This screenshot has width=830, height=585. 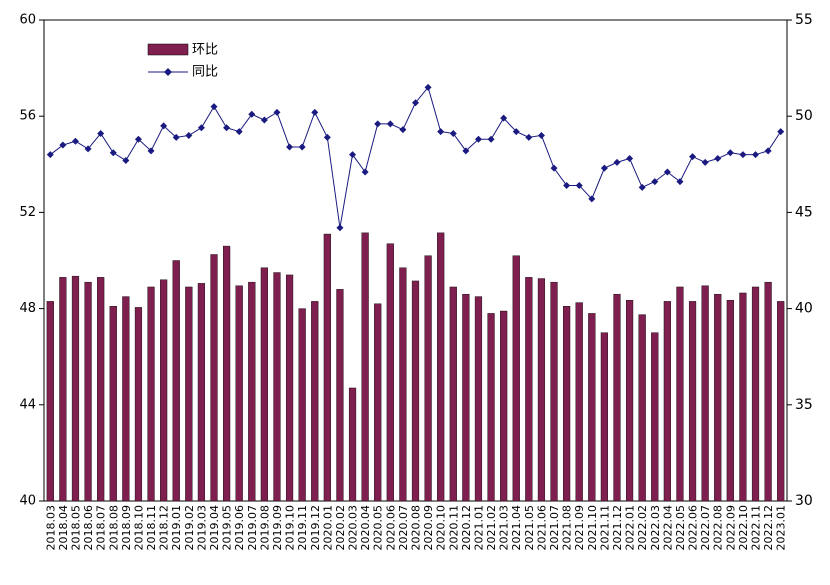 I want to click on x-tick-label: 2020.04, so click(x=365, y=528).